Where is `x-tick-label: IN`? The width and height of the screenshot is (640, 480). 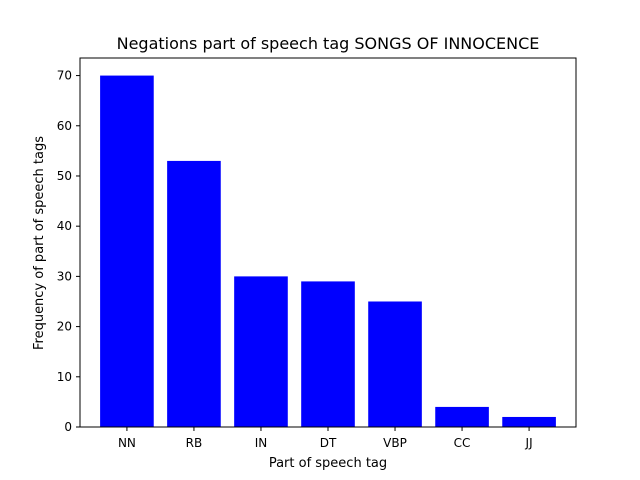 x-tick-label: IN is located at coordinates (261, 443).